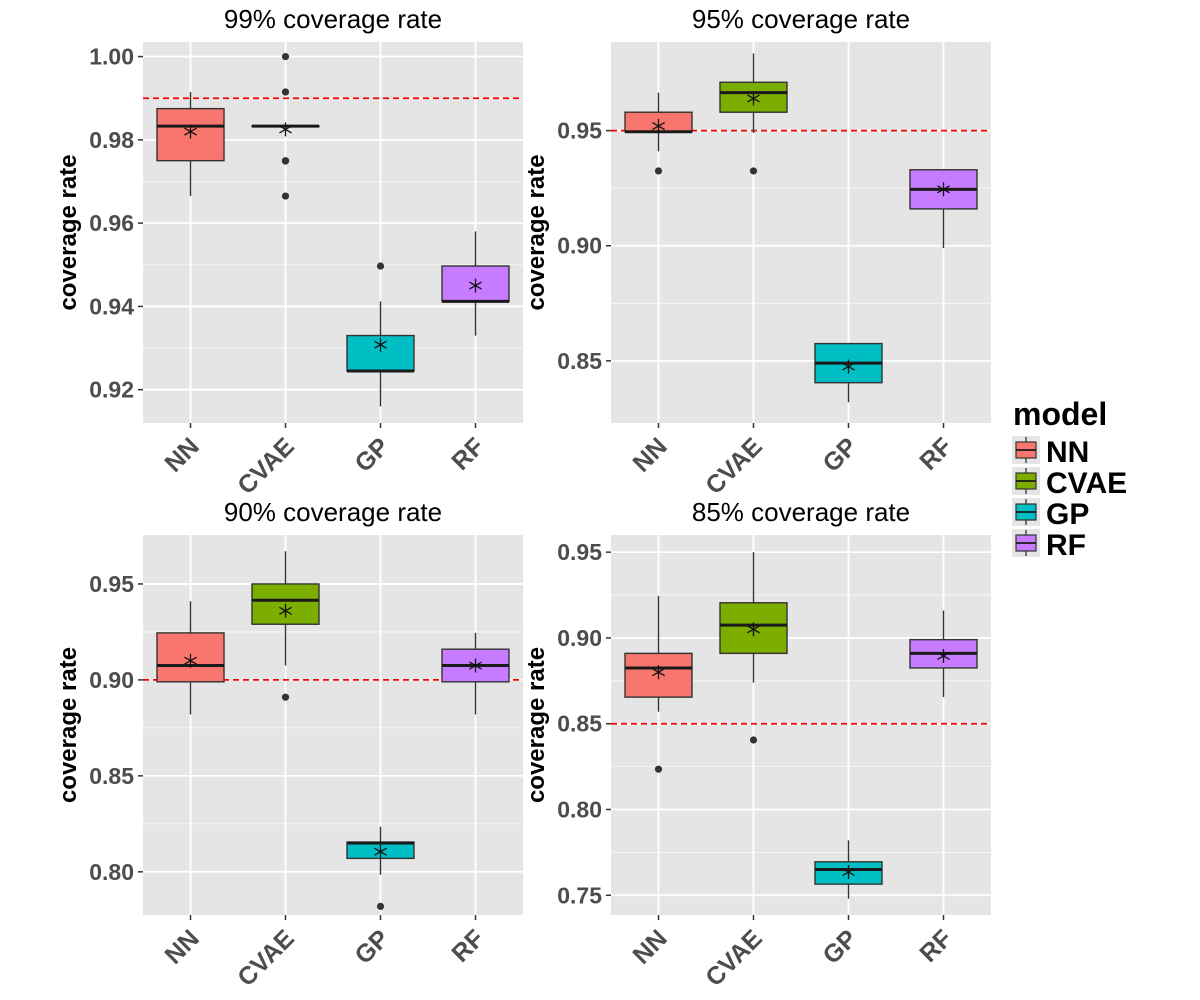  I want to click on y-tick-label: 0.92, so click(111, 390).